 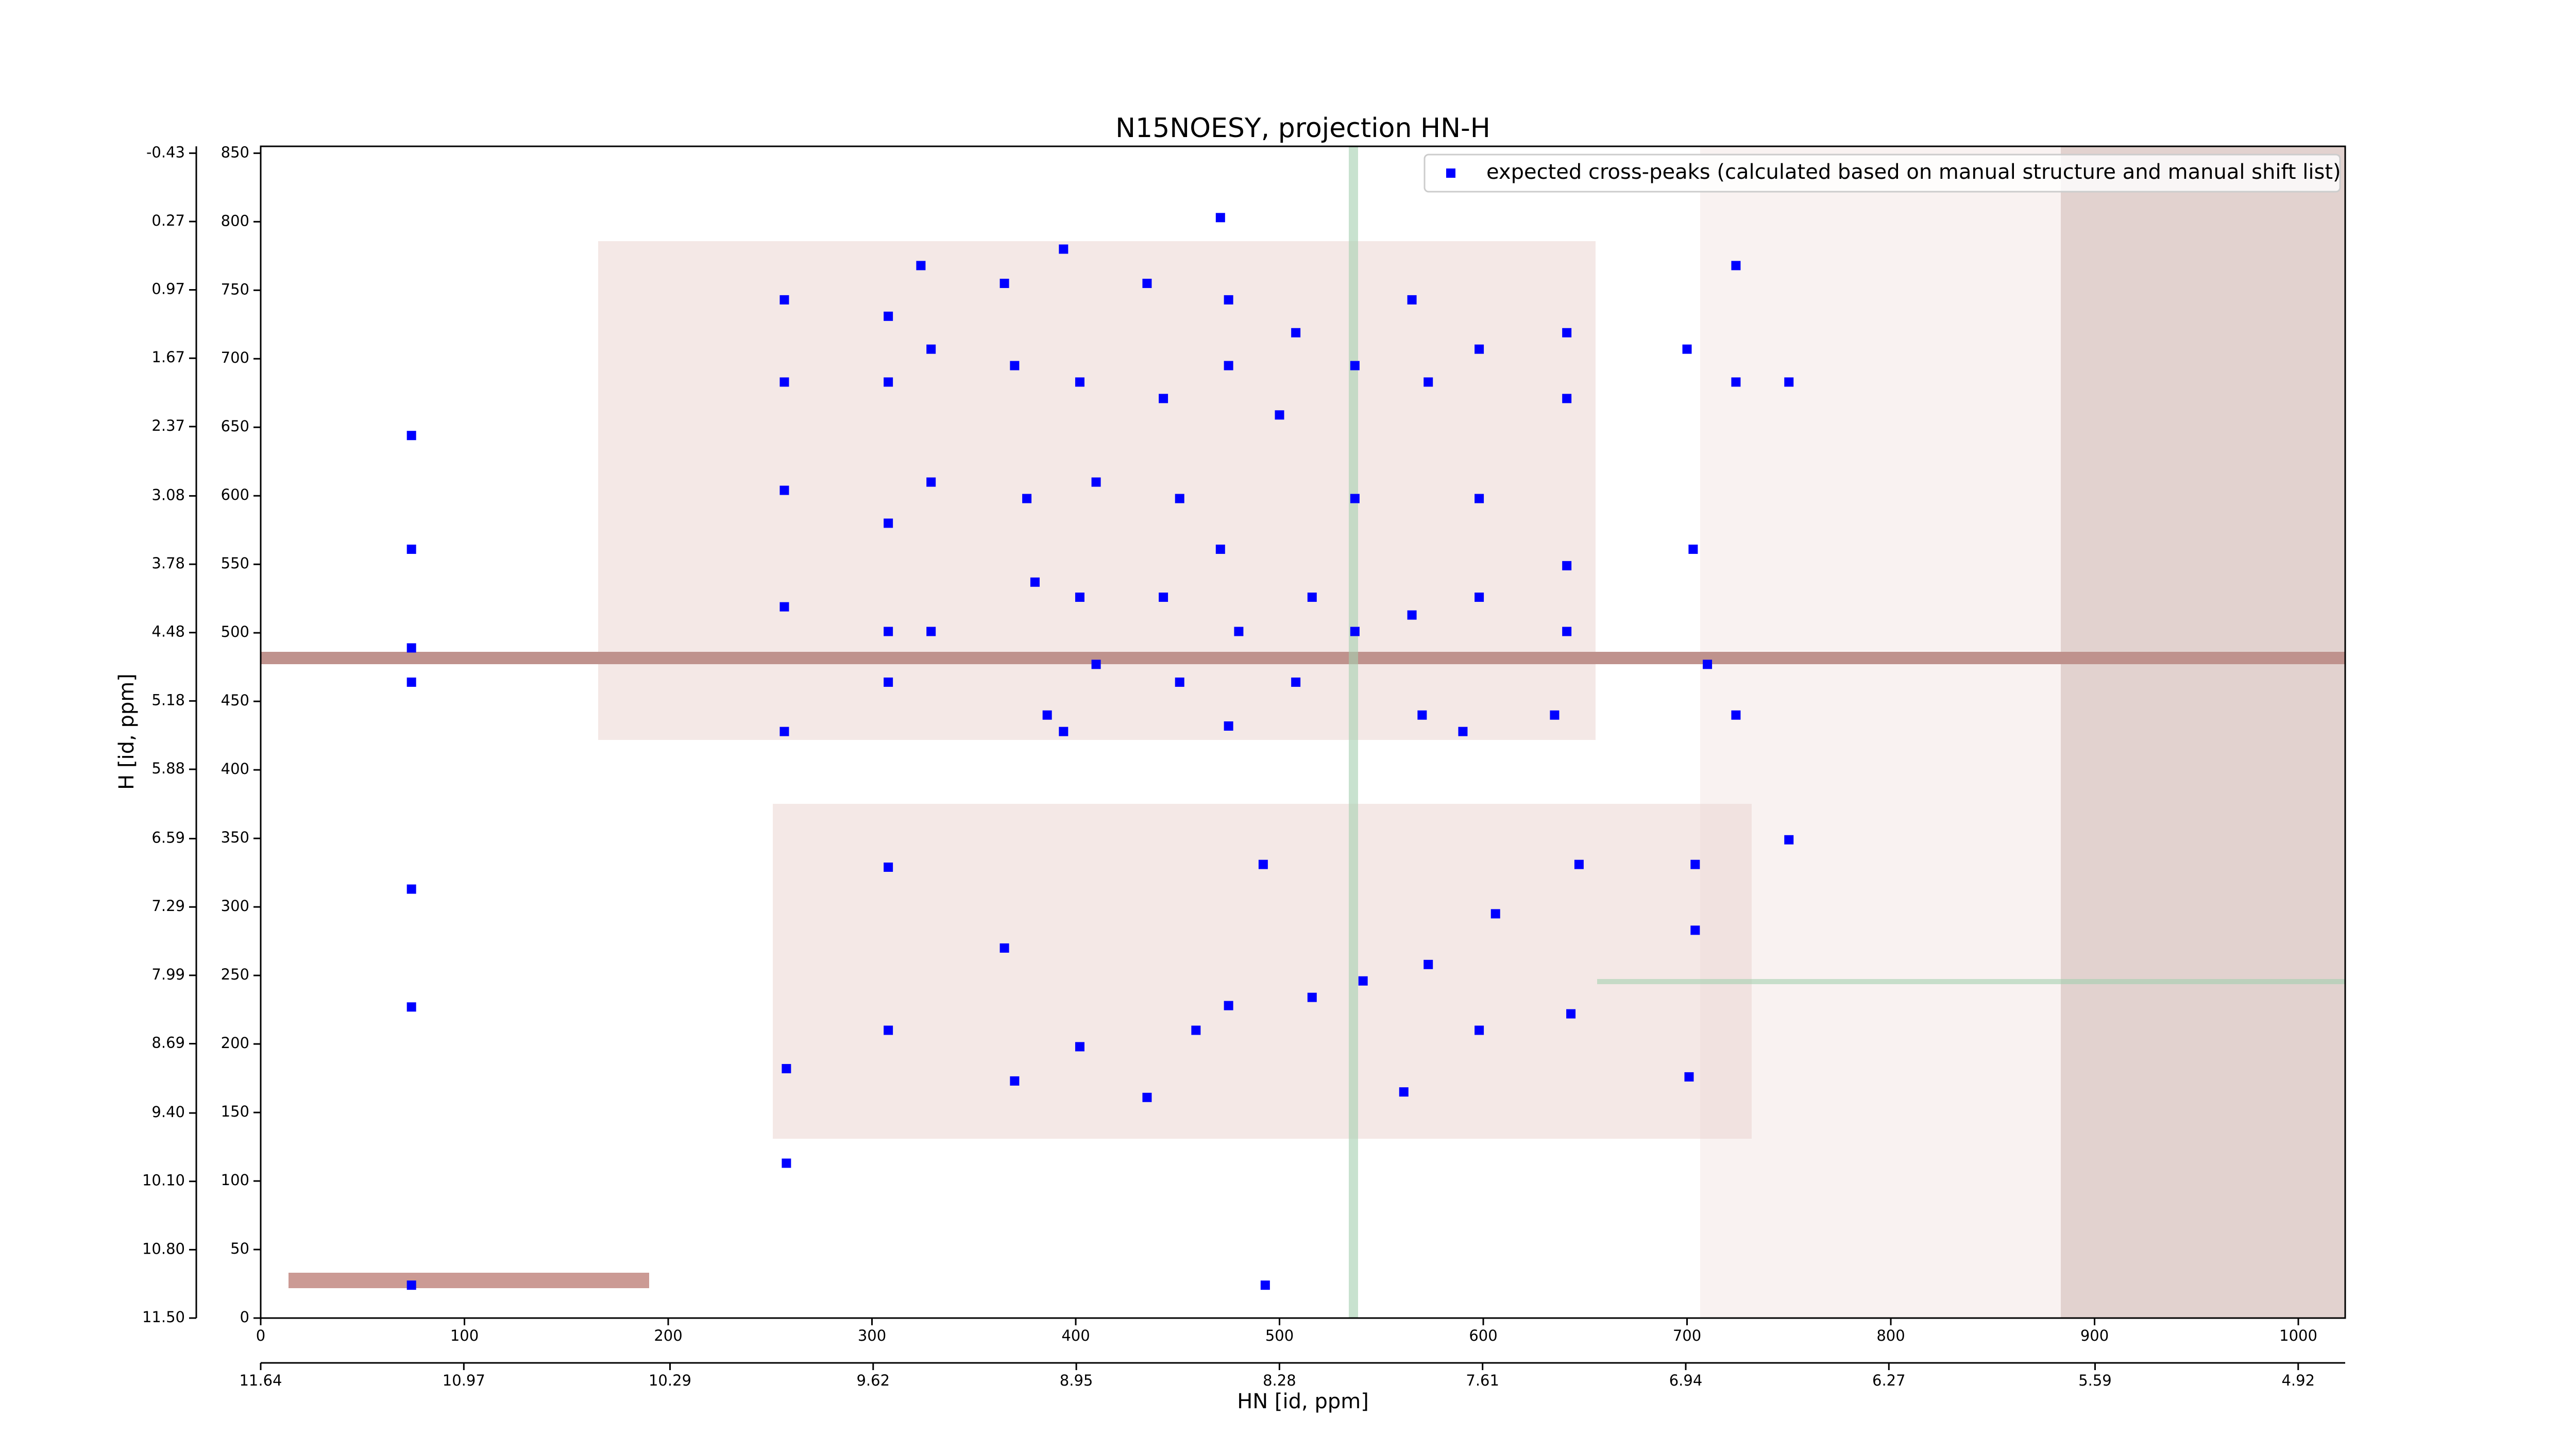 I want to click on y-tick-label: 200, so click(x=235, y=1043).